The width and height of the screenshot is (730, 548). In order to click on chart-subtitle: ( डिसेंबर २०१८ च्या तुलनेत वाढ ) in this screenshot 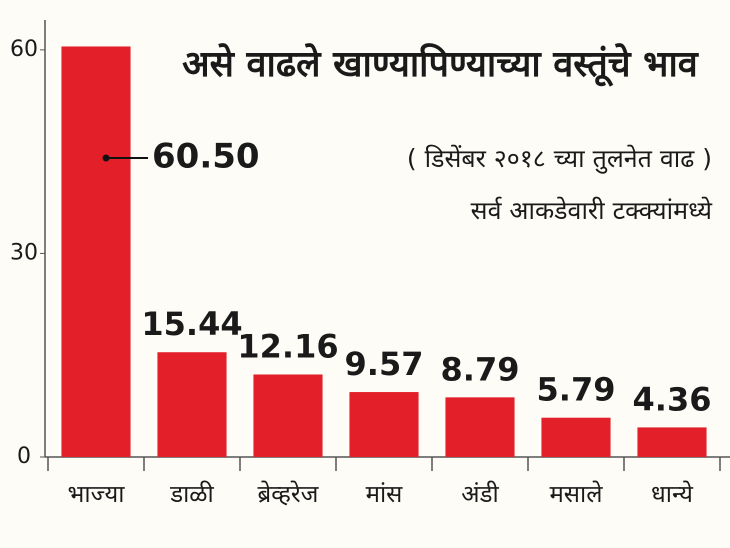, I will do `click(559, 159)`.